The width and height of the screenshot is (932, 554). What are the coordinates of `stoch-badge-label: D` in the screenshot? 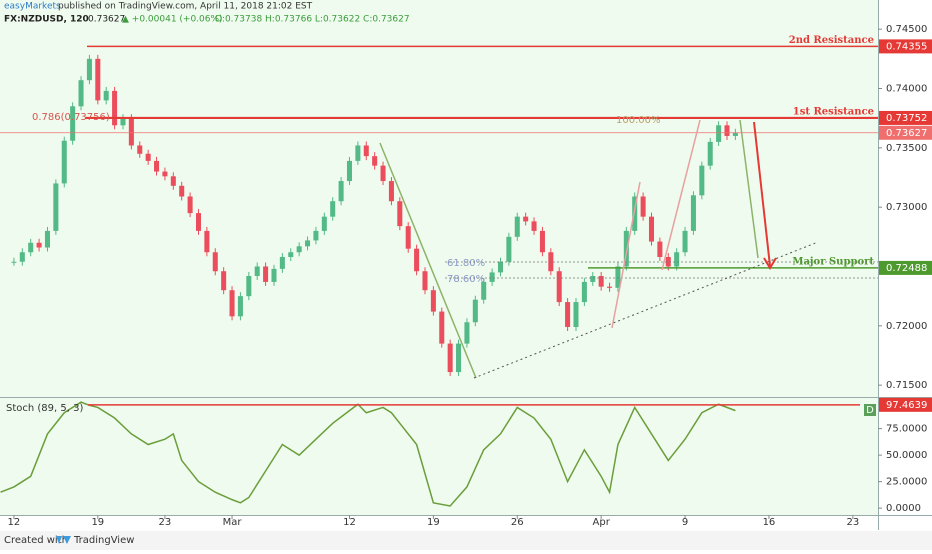 It's located at (870, 410).